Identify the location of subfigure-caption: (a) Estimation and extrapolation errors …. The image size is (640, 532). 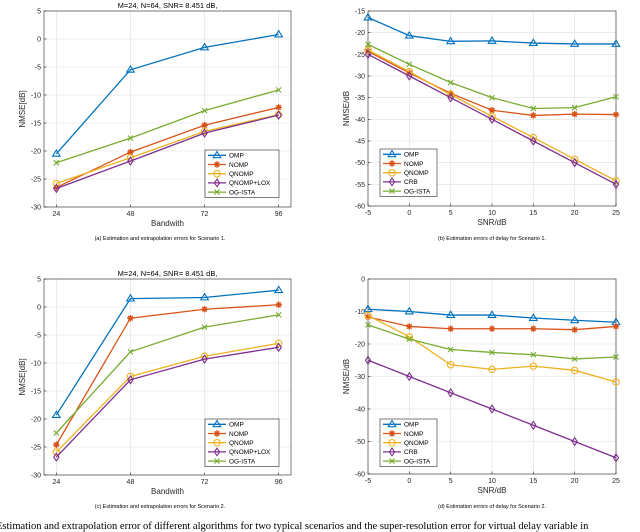
(160, 239).